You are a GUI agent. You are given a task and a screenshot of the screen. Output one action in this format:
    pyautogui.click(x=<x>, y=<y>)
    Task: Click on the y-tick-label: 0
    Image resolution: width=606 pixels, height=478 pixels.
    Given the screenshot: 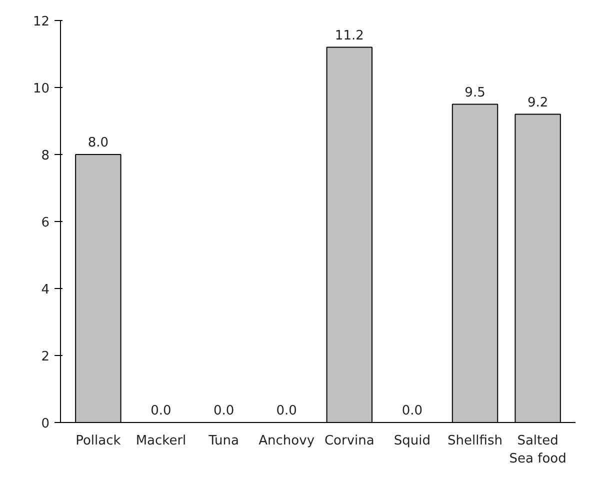 What is the action you would take?
    pyautogui.click(x=45, y=424)
    